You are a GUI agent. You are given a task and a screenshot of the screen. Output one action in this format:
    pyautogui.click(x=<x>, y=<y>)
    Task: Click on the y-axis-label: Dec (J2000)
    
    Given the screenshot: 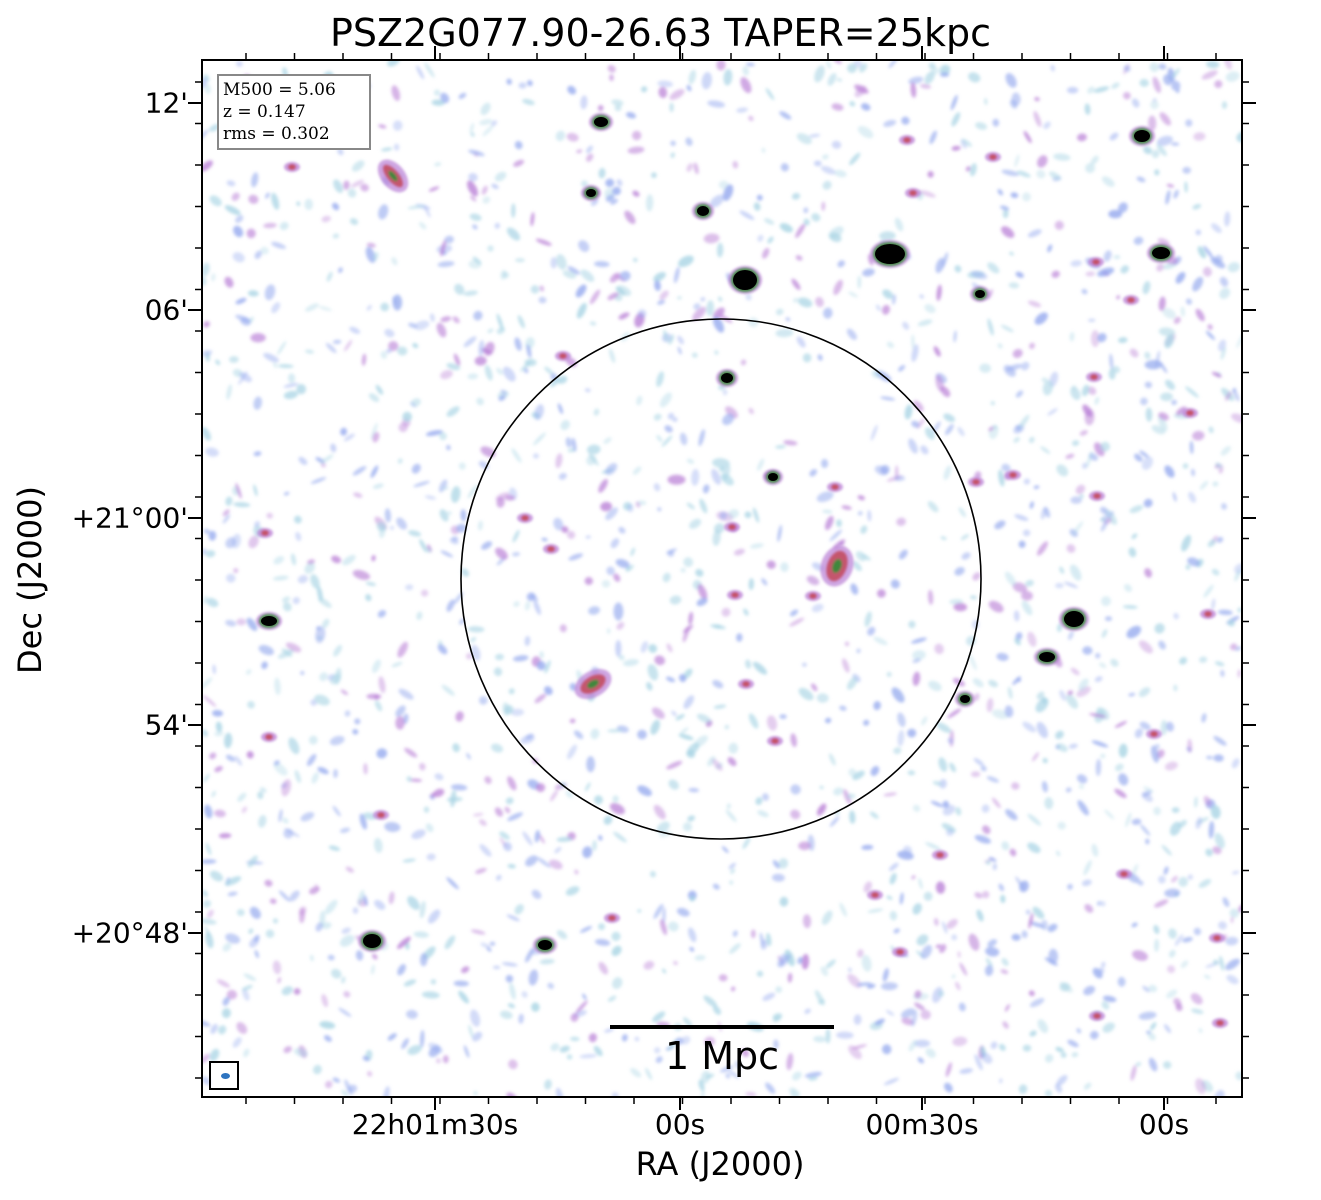 What is the action you would take?
    pyautogui.click(x=30, y=580)
    